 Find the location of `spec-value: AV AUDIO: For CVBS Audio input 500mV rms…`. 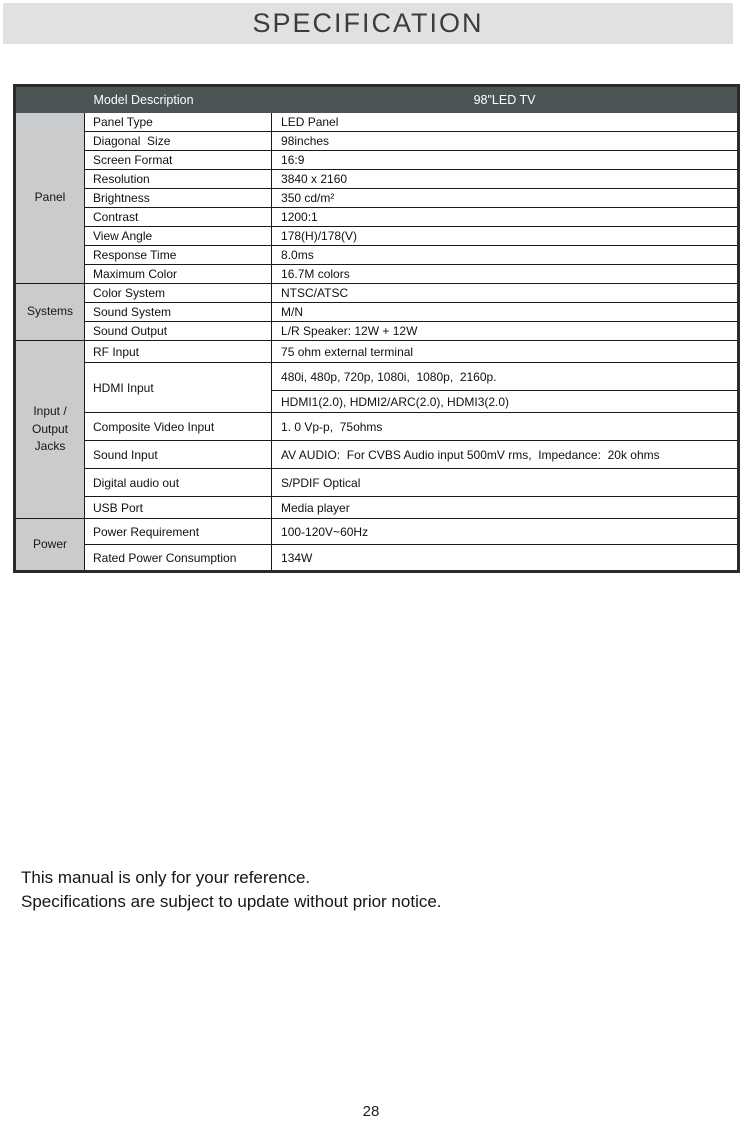

spec-value: AV AUDIO: For CVBS Audio input 500mV rms… is located at coordinates (505, 454).